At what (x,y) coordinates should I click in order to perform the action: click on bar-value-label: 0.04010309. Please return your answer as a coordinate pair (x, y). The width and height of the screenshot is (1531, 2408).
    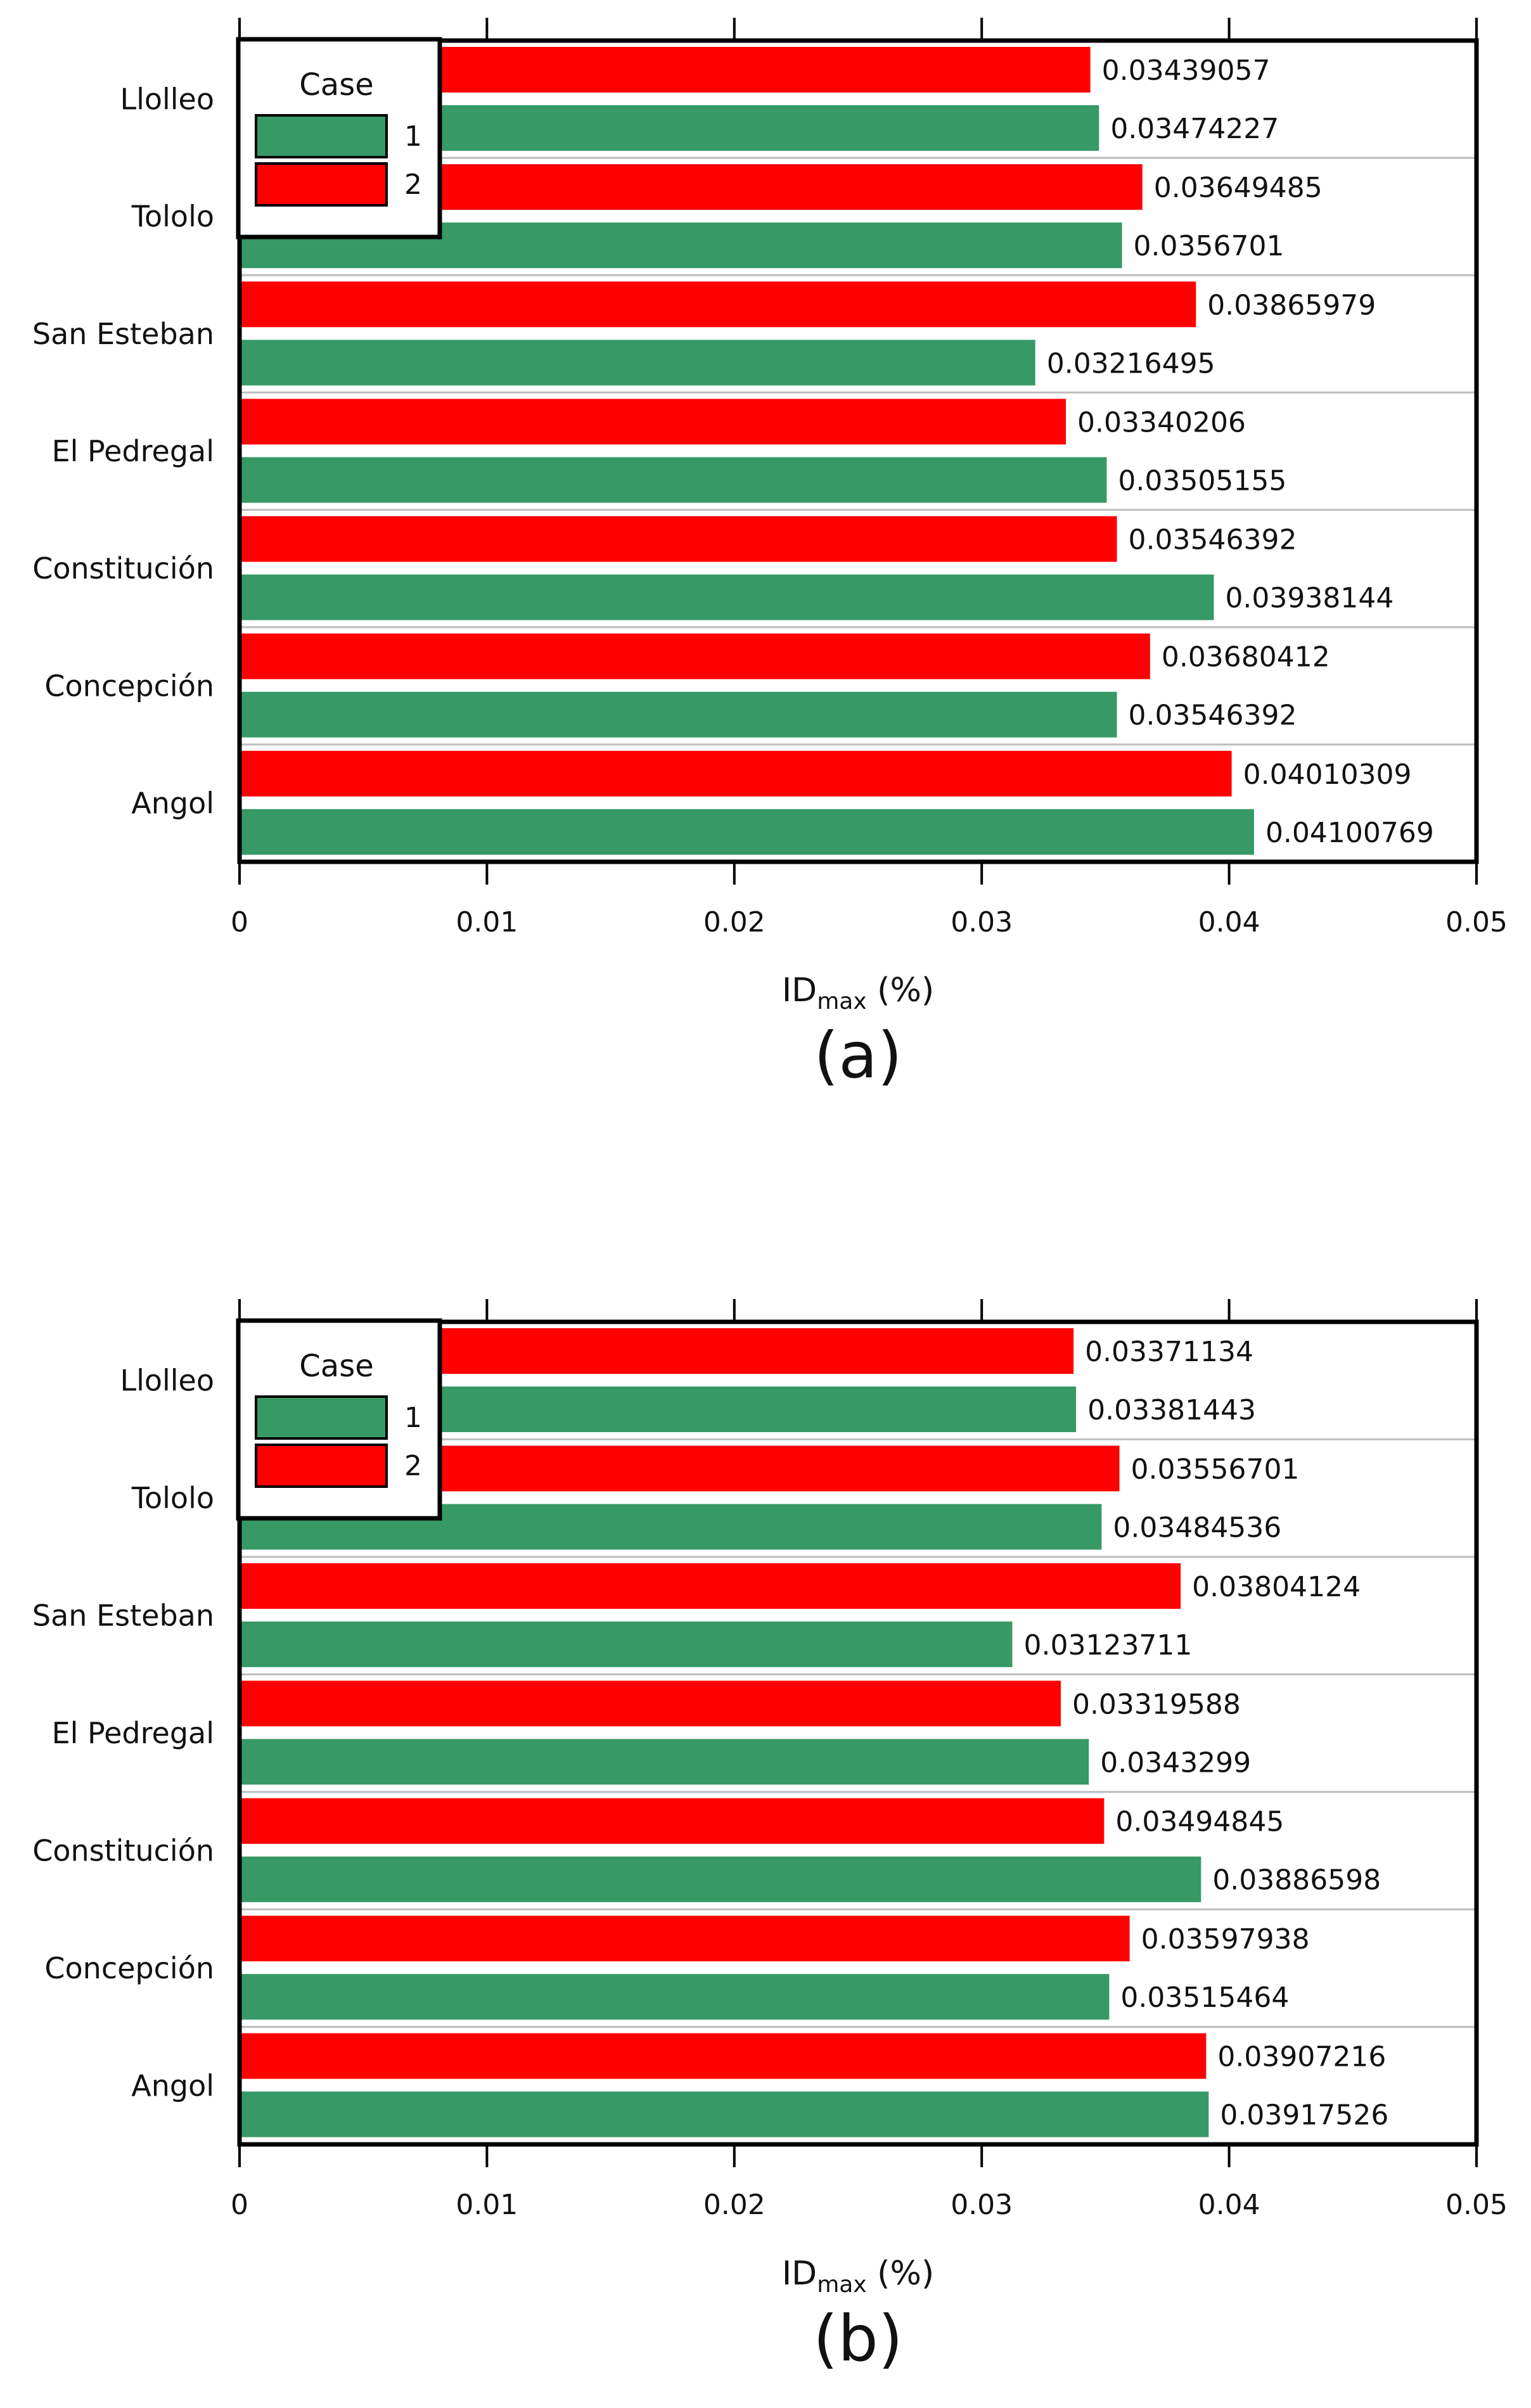
    Looking at the image, I should click on (1327, 775).